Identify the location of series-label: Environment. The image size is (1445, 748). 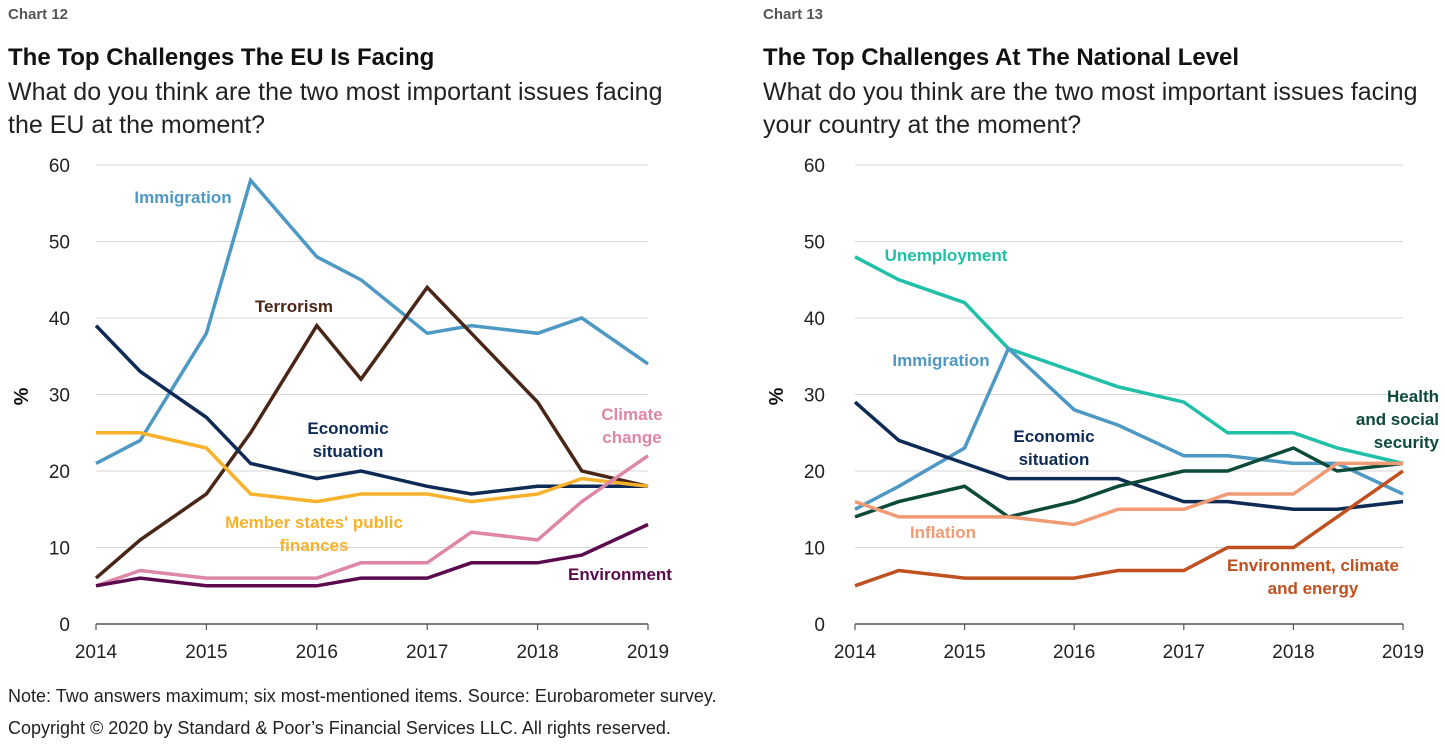
(620, 574).